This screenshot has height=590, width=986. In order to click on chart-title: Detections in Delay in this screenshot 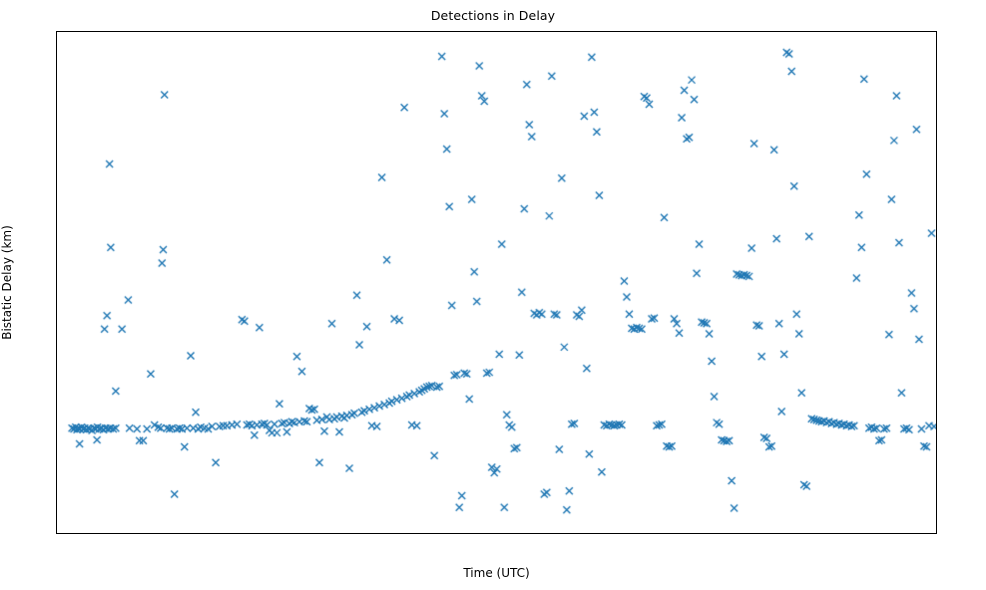, I will do `click(493, 15)`.